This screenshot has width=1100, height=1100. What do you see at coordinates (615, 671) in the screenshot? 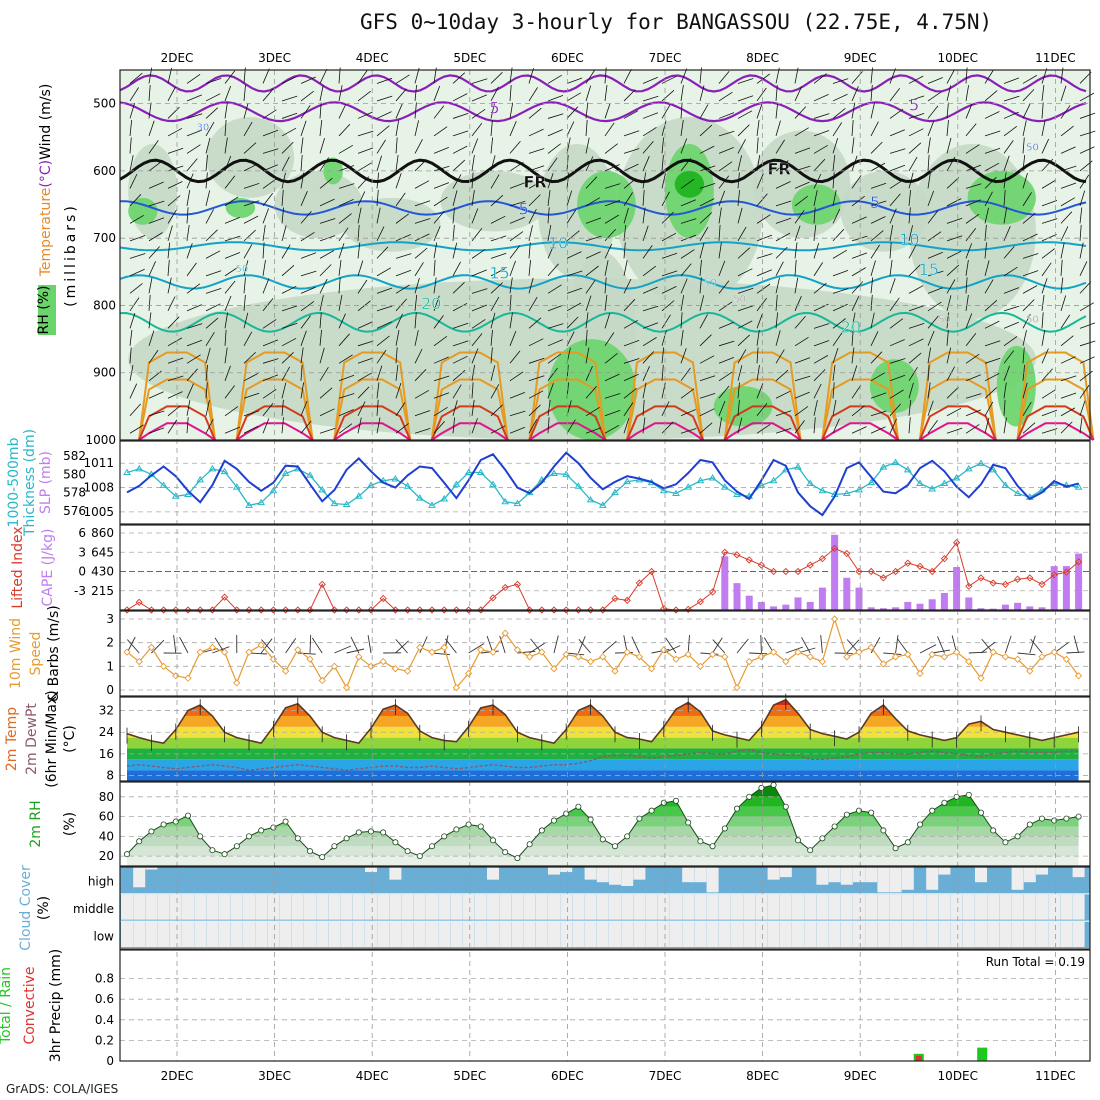
I see `wind-speed-point` at bounding box center [615, 671].